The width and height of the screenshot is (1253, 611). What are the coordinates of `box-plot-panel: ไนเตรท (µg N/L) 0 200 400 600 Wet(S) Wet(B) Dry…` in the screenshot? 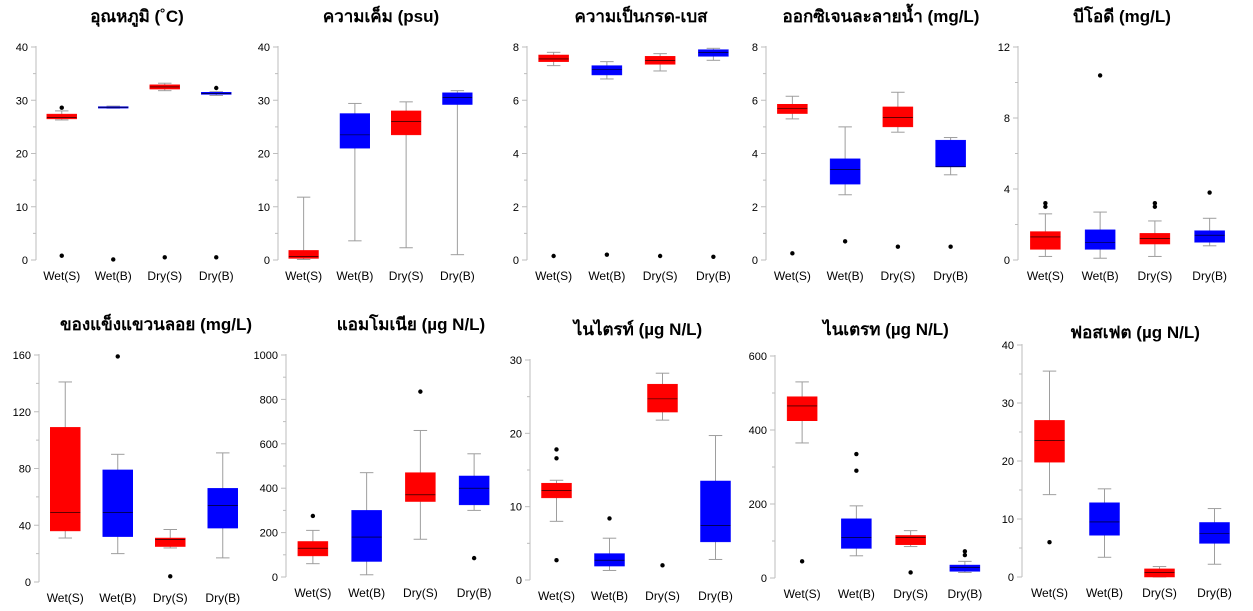 It's located at (866, 460).